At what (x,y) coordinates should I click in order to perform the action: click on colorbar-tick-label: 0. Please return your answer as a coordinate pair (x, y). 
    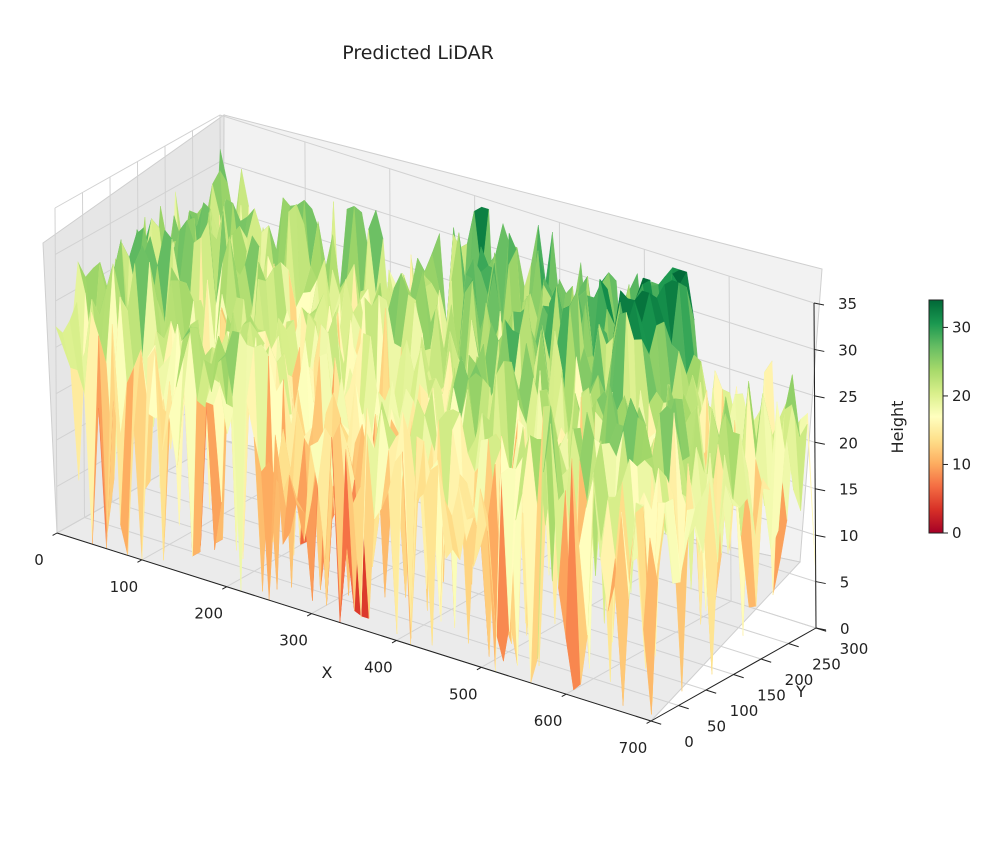
    Looking at the image, I should click on (957, 533).